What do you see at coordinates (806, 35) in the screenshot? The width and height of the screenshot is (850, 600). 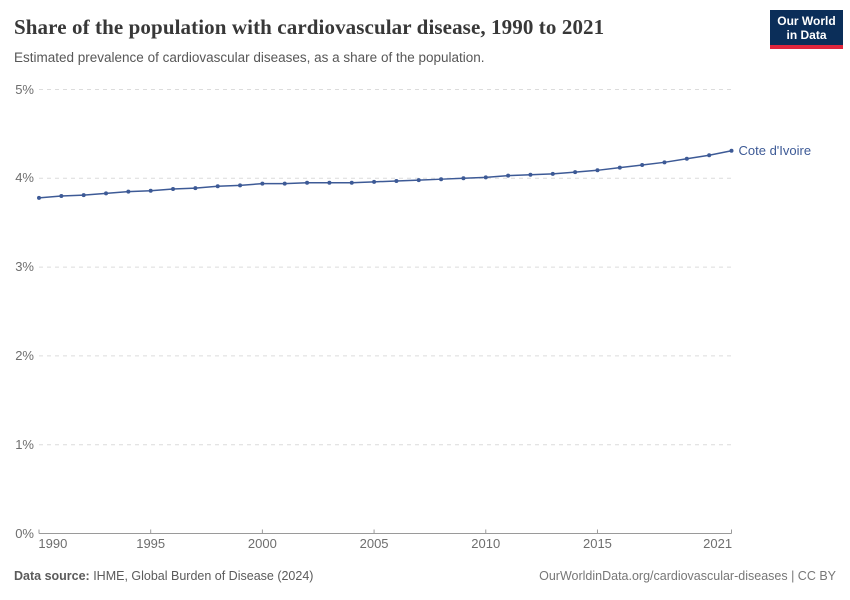 I see `owid-logo-line2: in Data` at bounding box center [806, 35].